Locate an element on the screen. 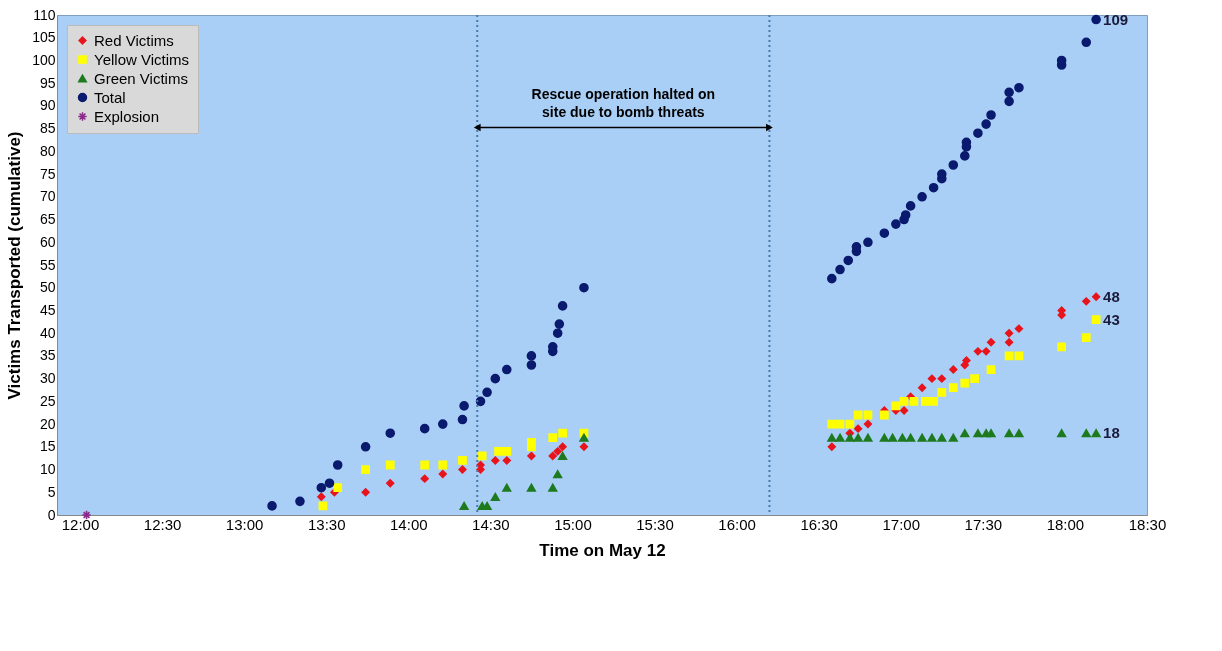 The width and height of the screenshot is (1222, 651). data-label: 109 is located at coordinates (1116, 19).